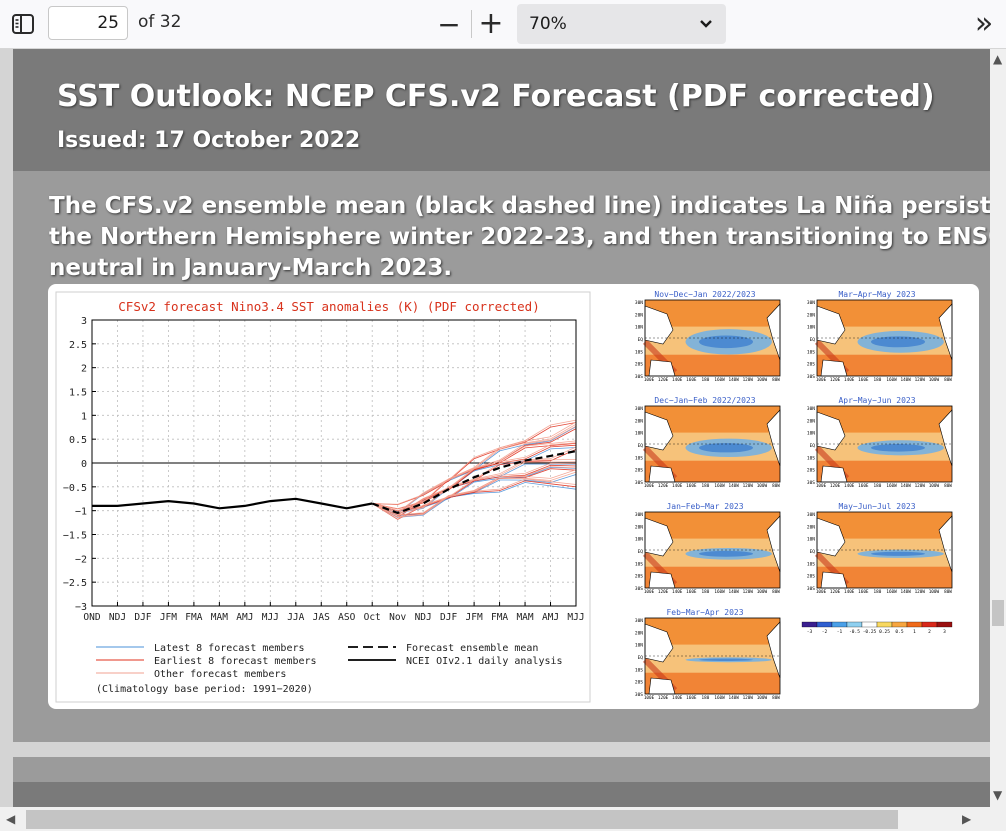  Describe the element at coordinates (704, 294) in the screenshot. I see `map-panel-title: Nov−Dec−Jan 2022/2023` at that location.